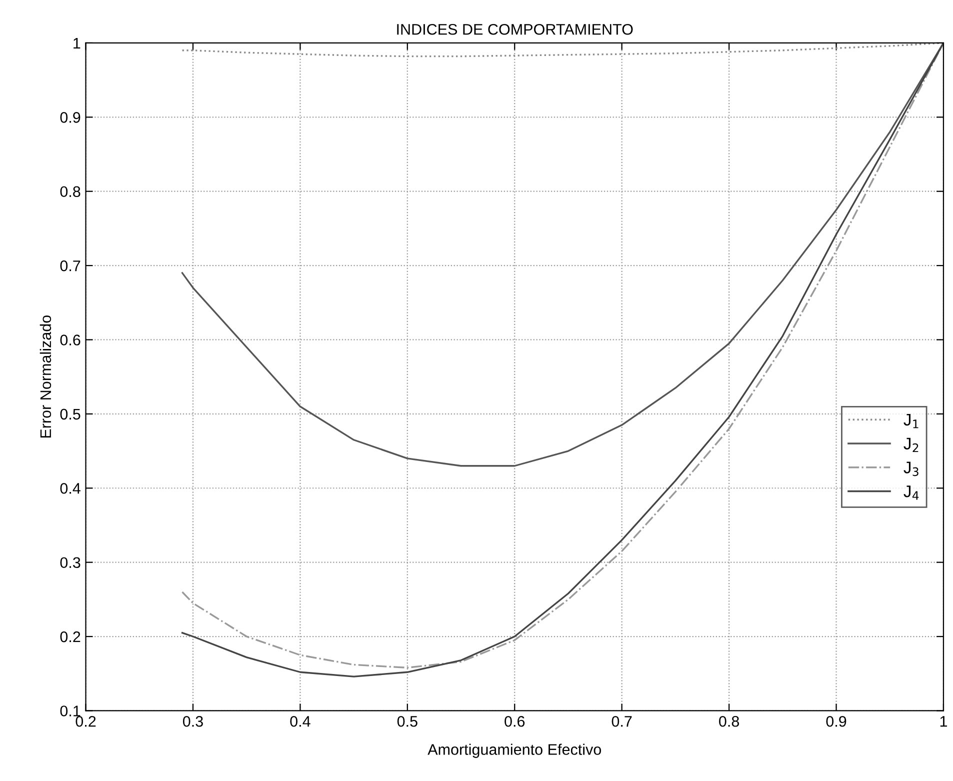 The height and width of the screenshot is (781, 953). Describe the element at coordinates (192, 721) in the screenshot. I see `x-tick-label: 0.3` at that location.